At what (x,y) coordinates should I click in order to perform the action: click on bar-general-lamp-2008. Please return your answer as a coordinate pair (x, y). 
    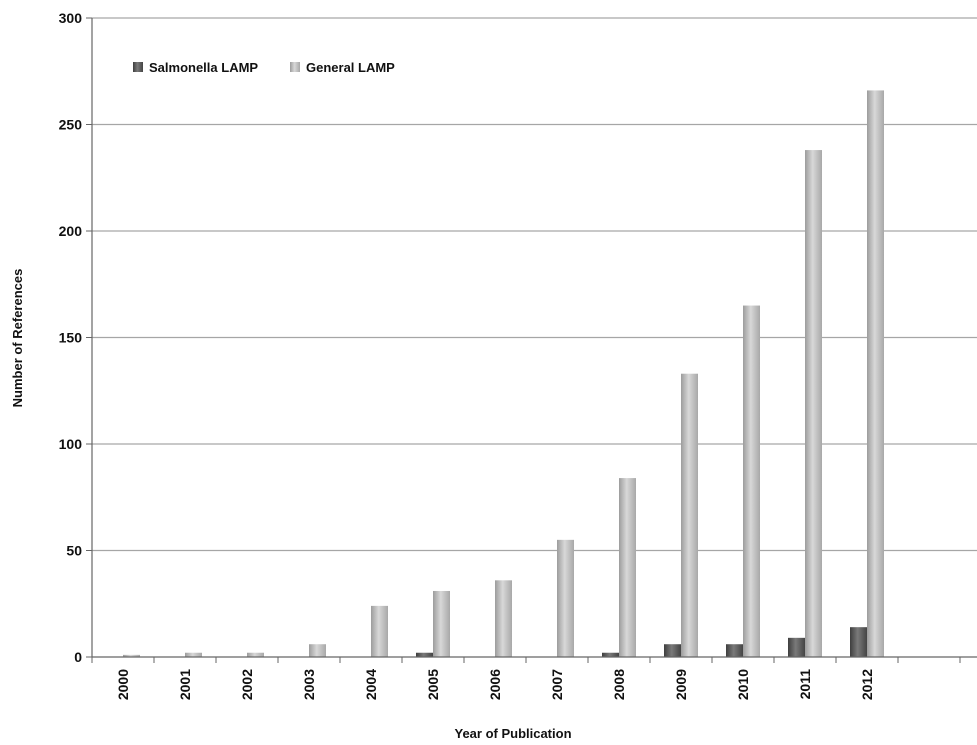
    Looking at the image, I should click on (627, 567).